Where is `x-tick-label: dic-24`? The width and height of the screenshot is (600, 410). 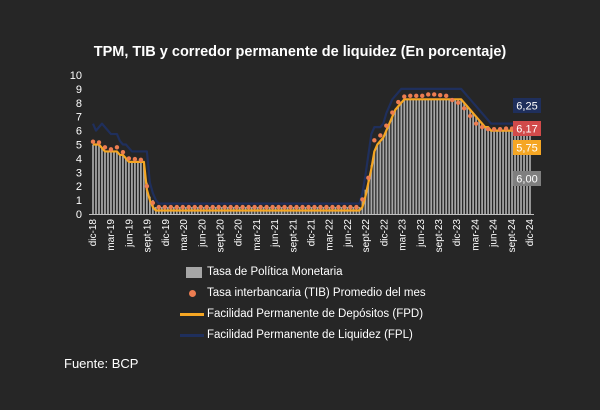 x-tick-label: dic-24 is located at coordinates (530, 233).